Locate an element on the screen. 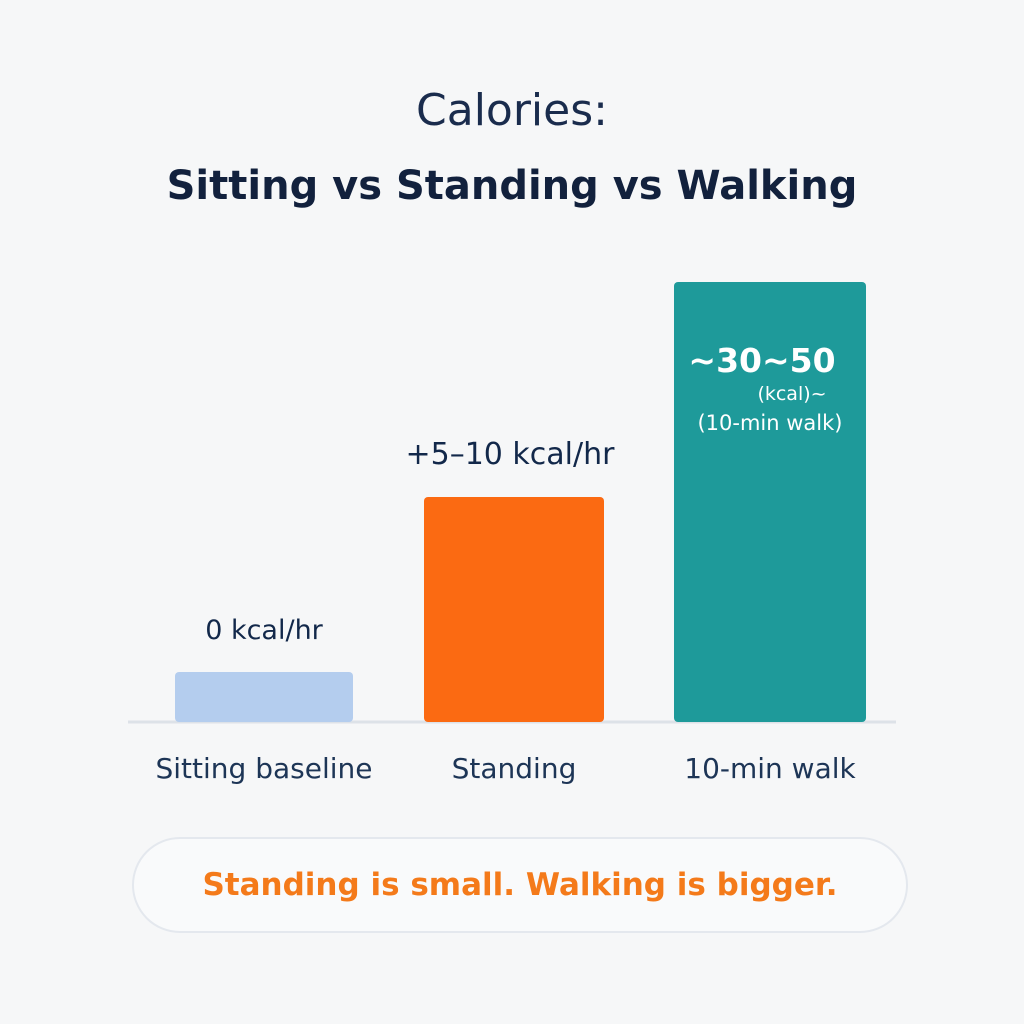 The height and width of the screenshot is (1024, 1024). footer-note: Standing is small. Walking is bigger. is located at coordinates (520, 885).